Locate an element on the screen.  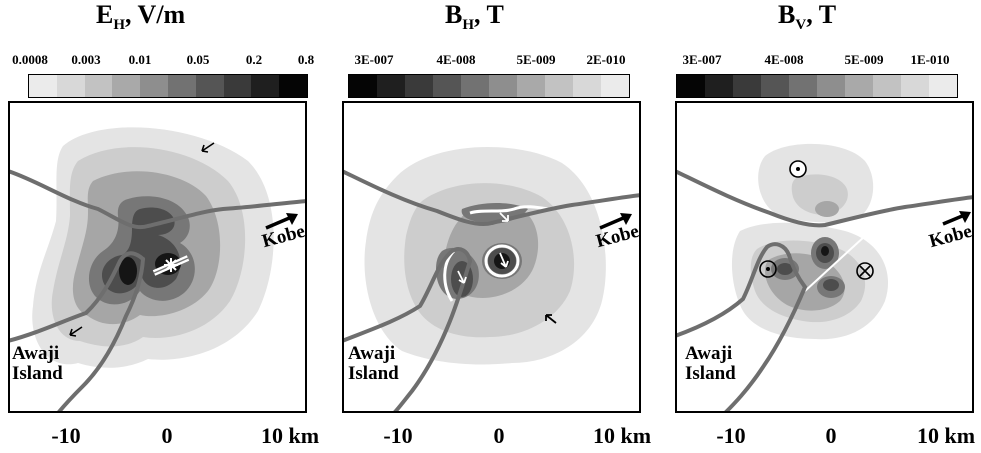
colorbar-tick: 0.05 is located at coordinates (198, 59).